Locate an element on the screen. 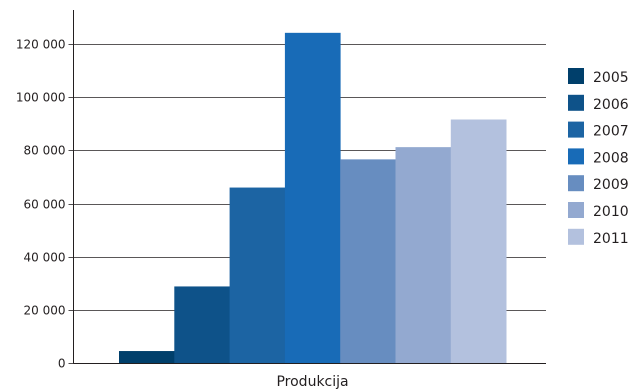 The width and height of the screenshot is (630, 391). y-tick-label: 120 000 is located at coordinates (41, 45).